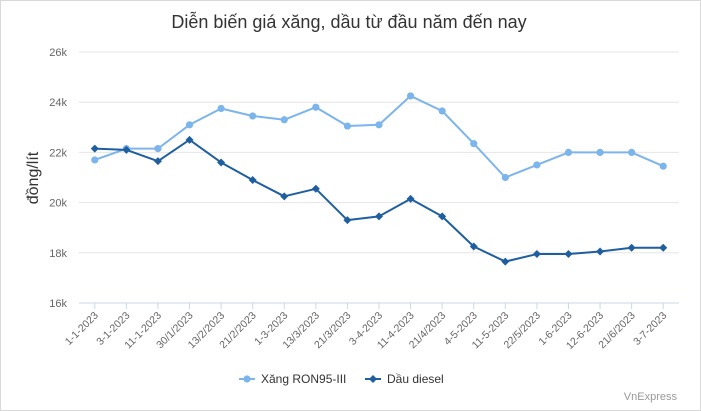  I want to click on y-tick-label: 18k, so click(58, 254).